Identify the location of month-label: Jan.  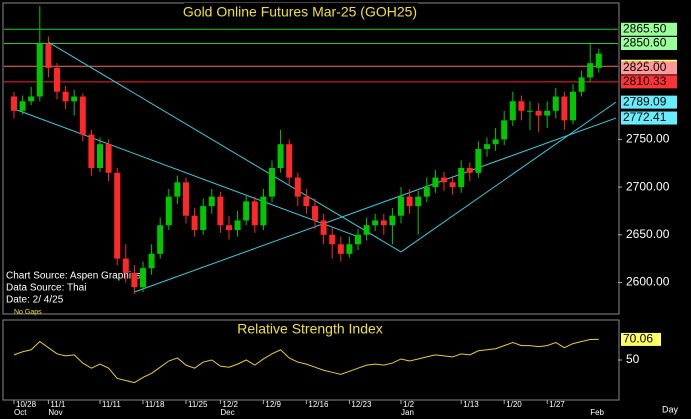
(407, 412).